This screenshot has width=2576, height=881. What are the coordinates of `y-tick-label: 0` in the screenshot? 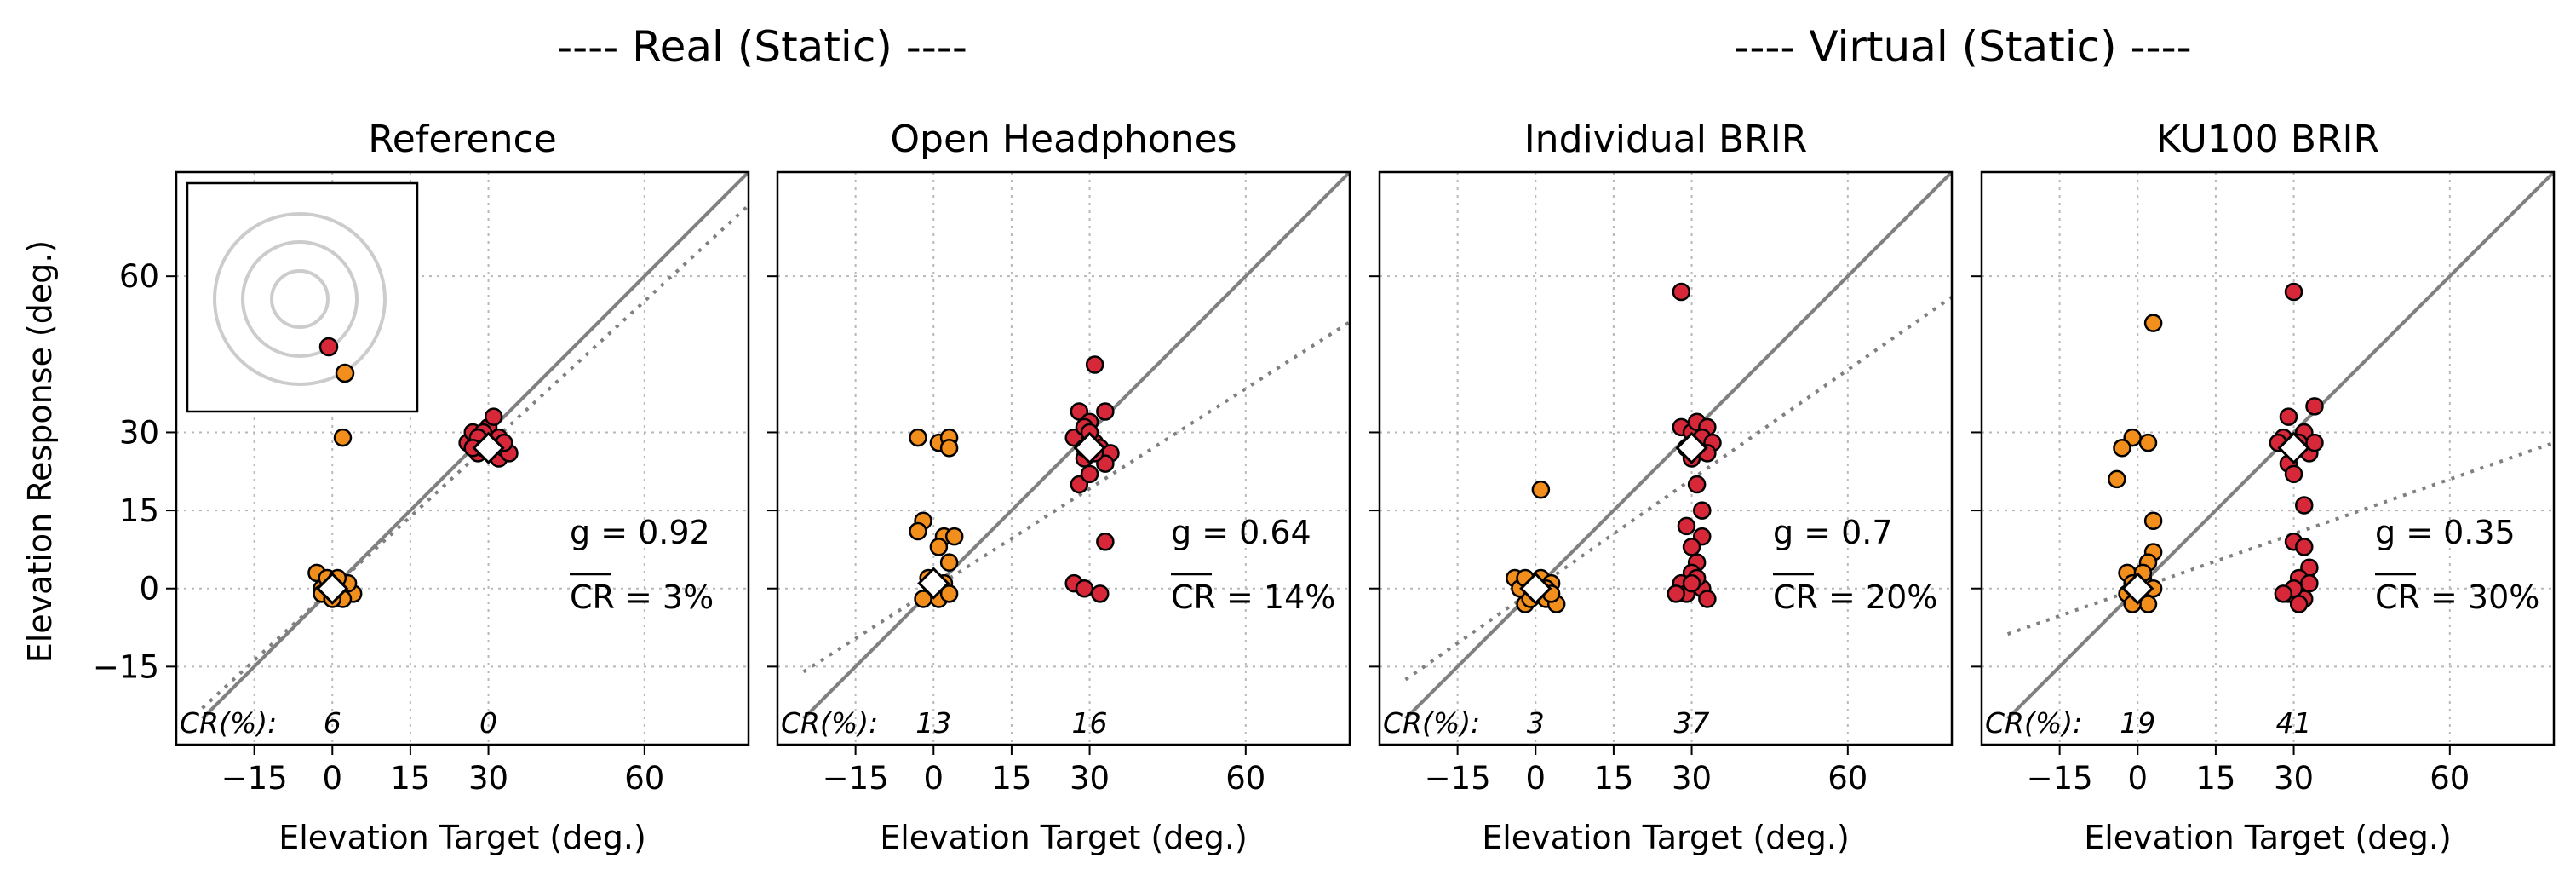 It's located at (149, 589).